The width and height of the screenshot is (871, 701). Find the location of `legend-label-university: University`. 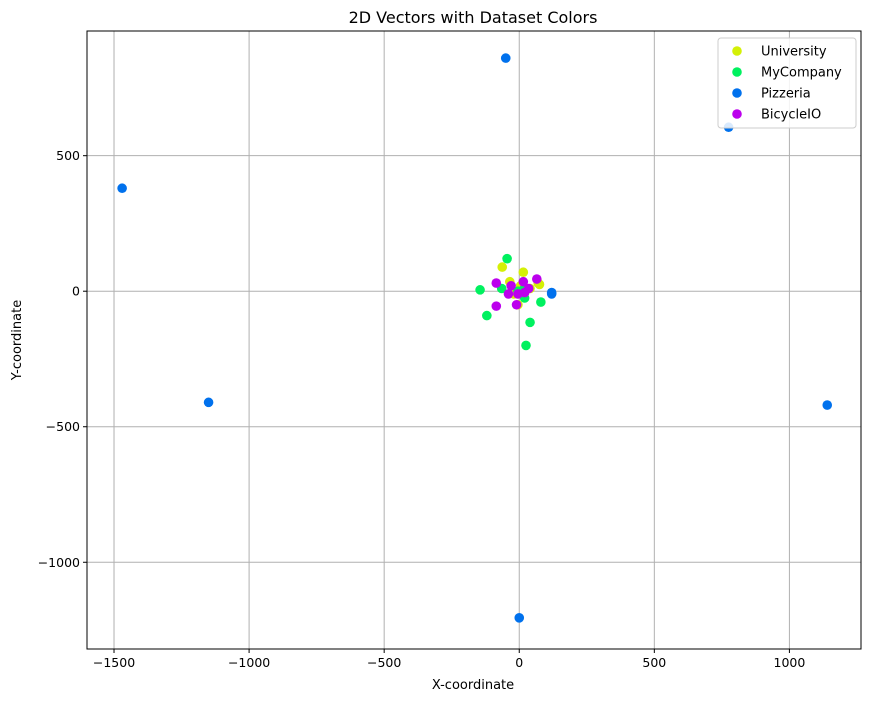

legend-label-university: University is located at coordinates (794, 52).